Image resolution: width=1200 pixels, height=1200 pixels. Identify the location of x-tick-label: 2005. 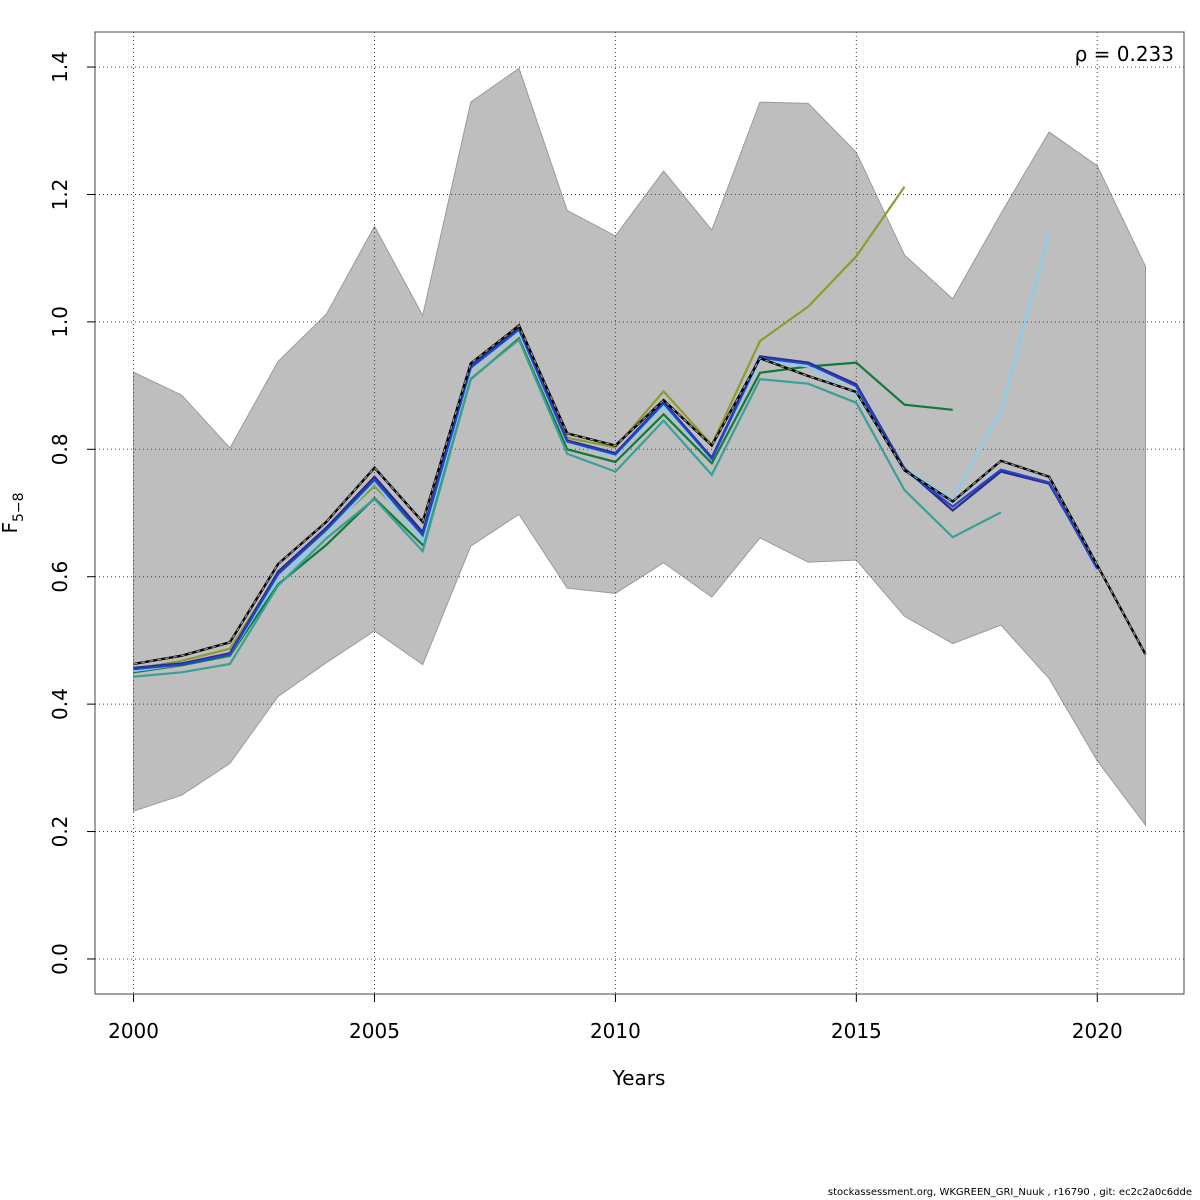
(374, 1031).